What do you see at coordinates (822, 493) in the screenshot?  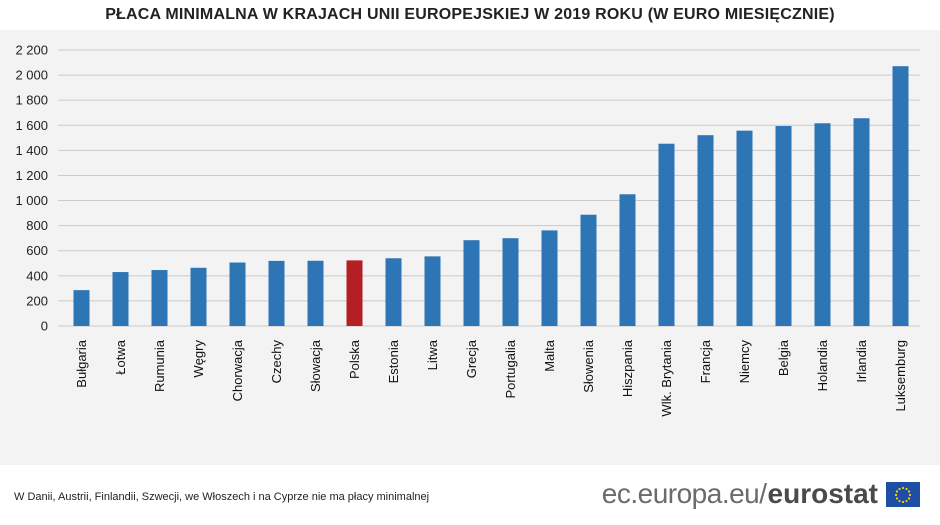 I see `logo-brand: eurostat` at bounding box center [822, 493].